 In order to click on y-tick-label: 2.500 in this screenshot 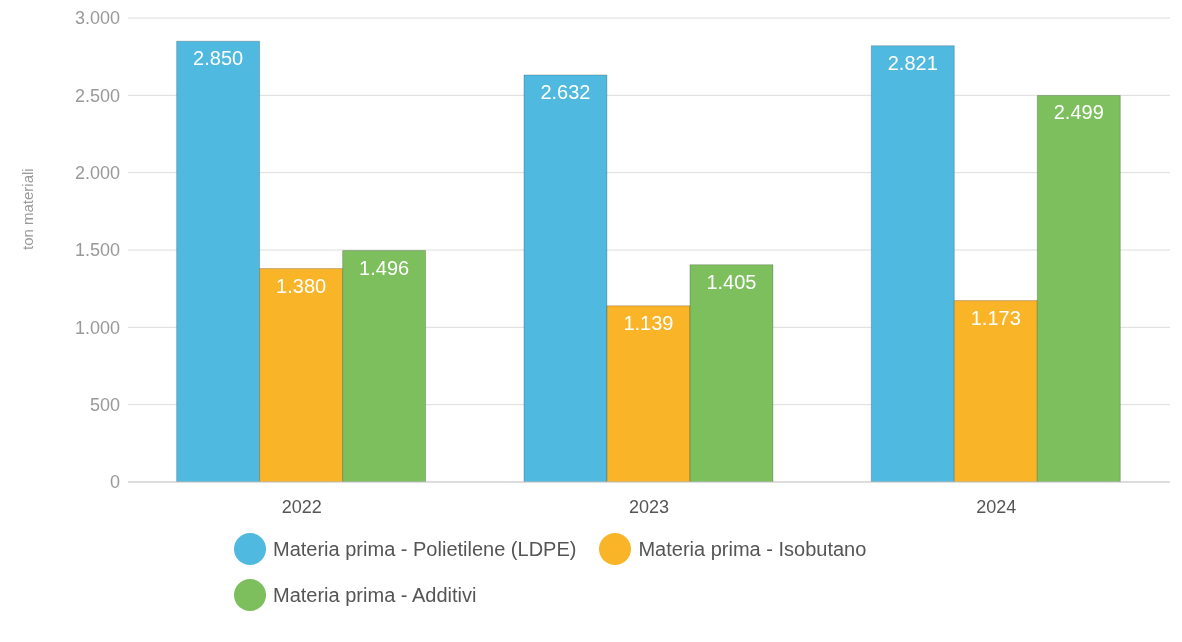, I will do `click(97, 95)`.